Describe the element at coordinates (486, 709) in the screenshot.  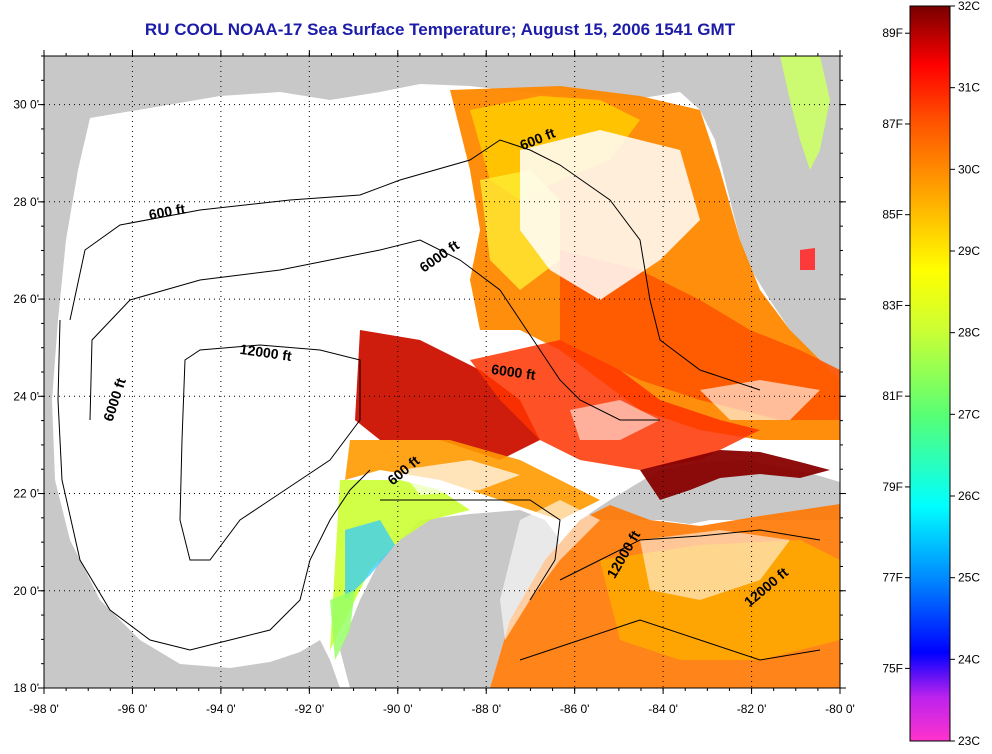
I see `lon-tick-label: -88 0'` at that location.